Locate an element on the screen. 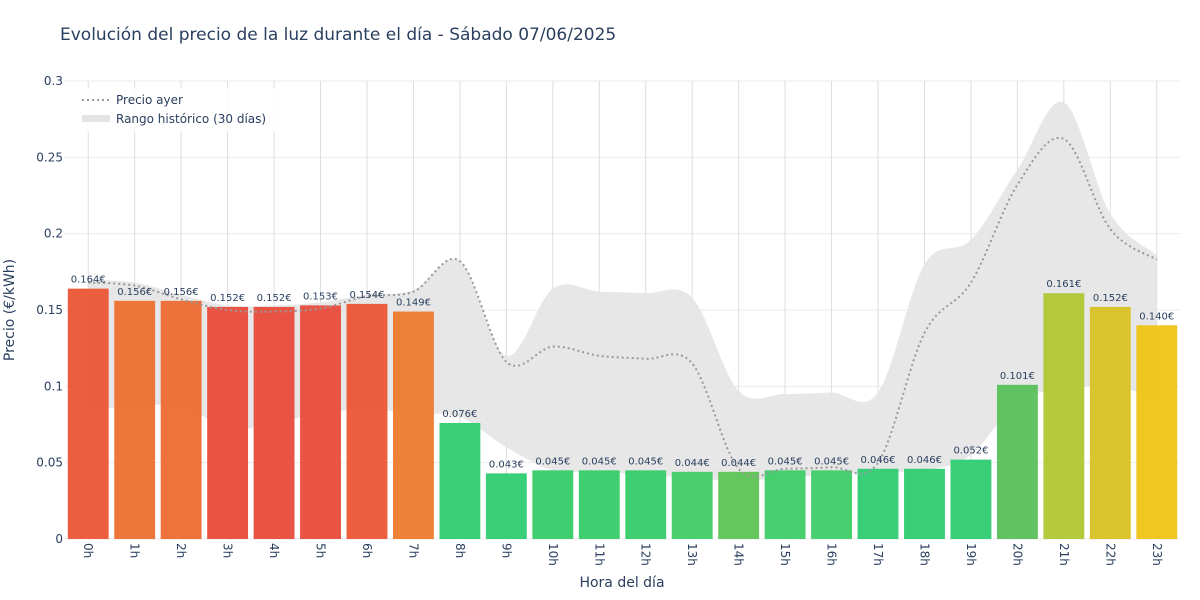 The image size is (1200, 600). y-tick-label: 0.2 is located at coordinates (53, 234).